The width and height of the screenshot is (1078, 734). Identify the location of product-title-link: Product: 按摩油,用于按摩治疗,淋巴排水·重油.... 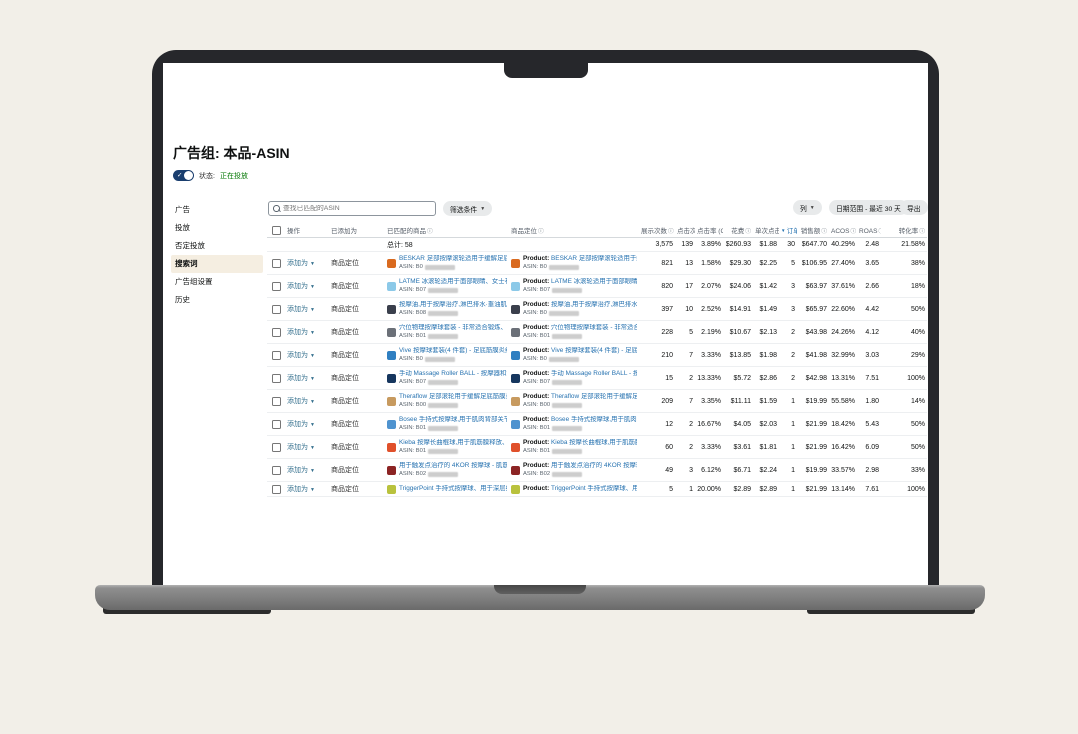
(580, 304).